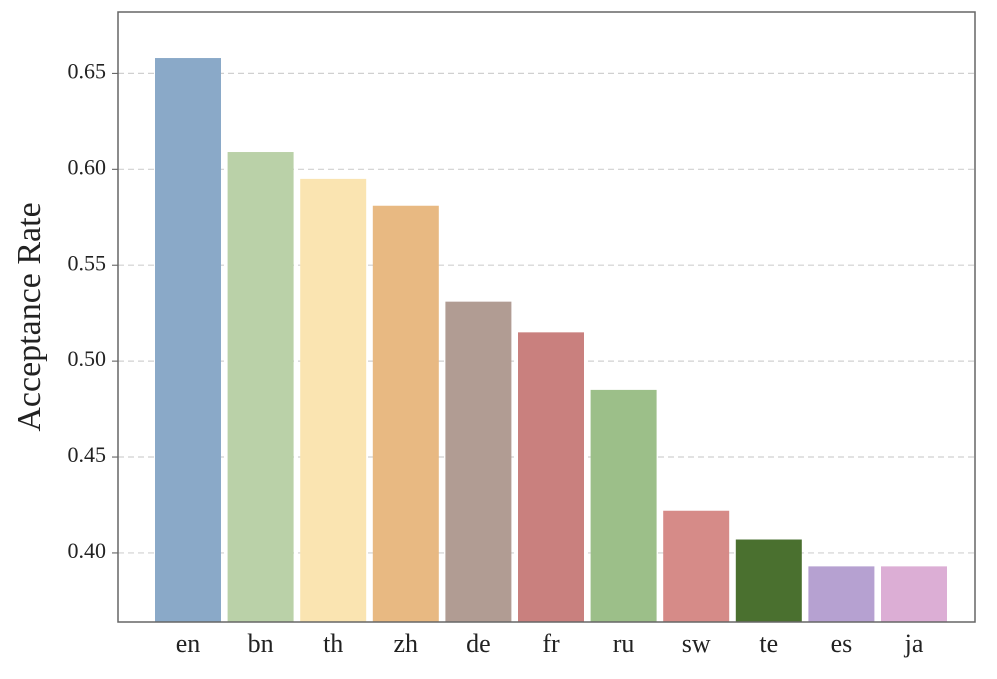 The width and height of the screenshot is (997, 679). Describe the element at coordinates (842, 643) in the screenshot. I see `x-tick-label: es` at that location.